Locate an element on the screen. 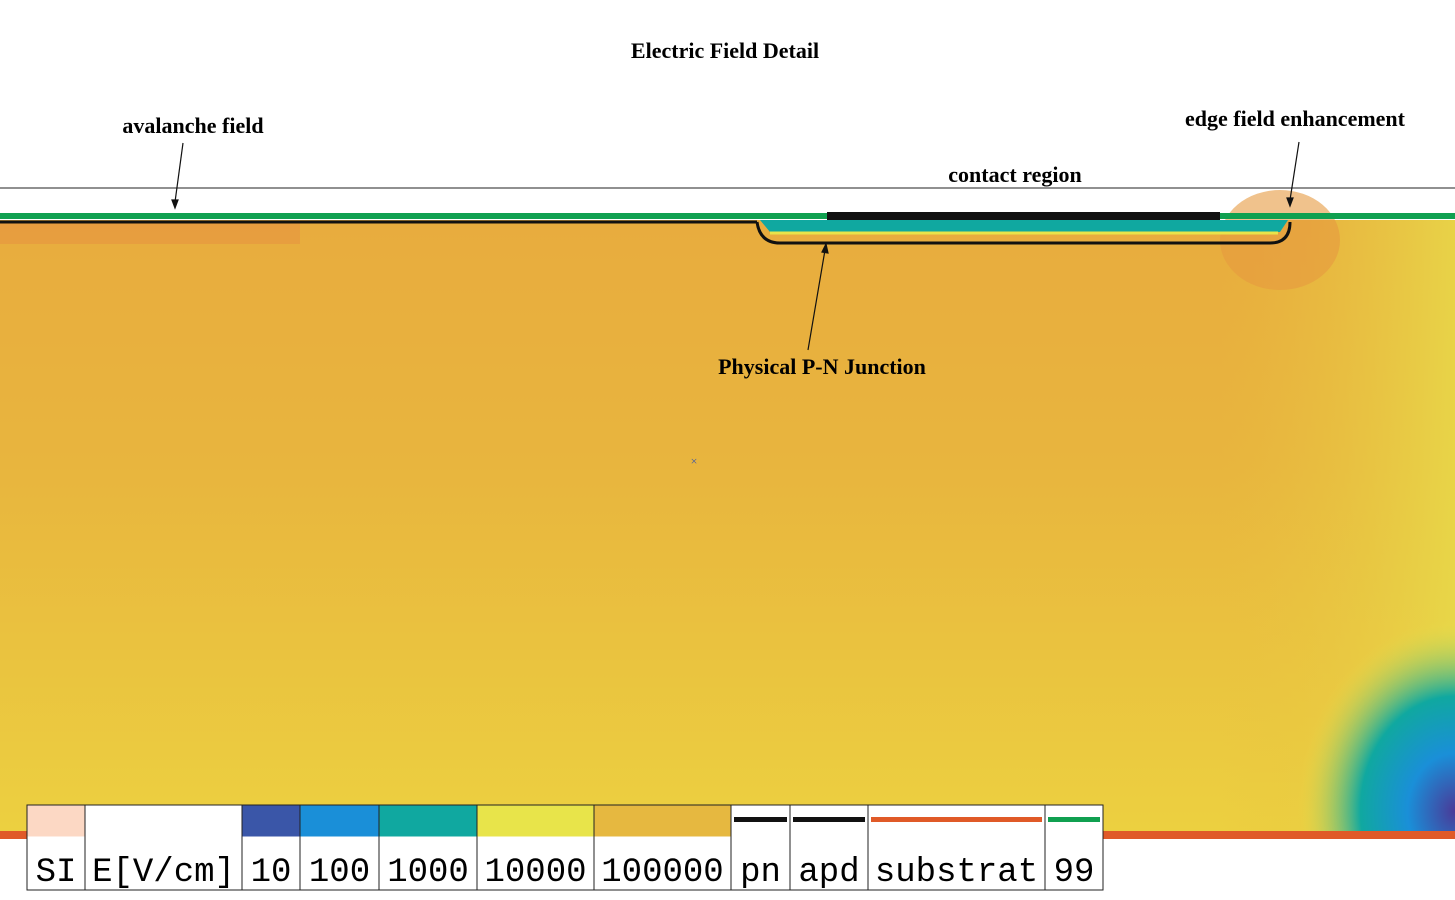  annotation: Physical P-N Junction is located at coordinates (822, 366).